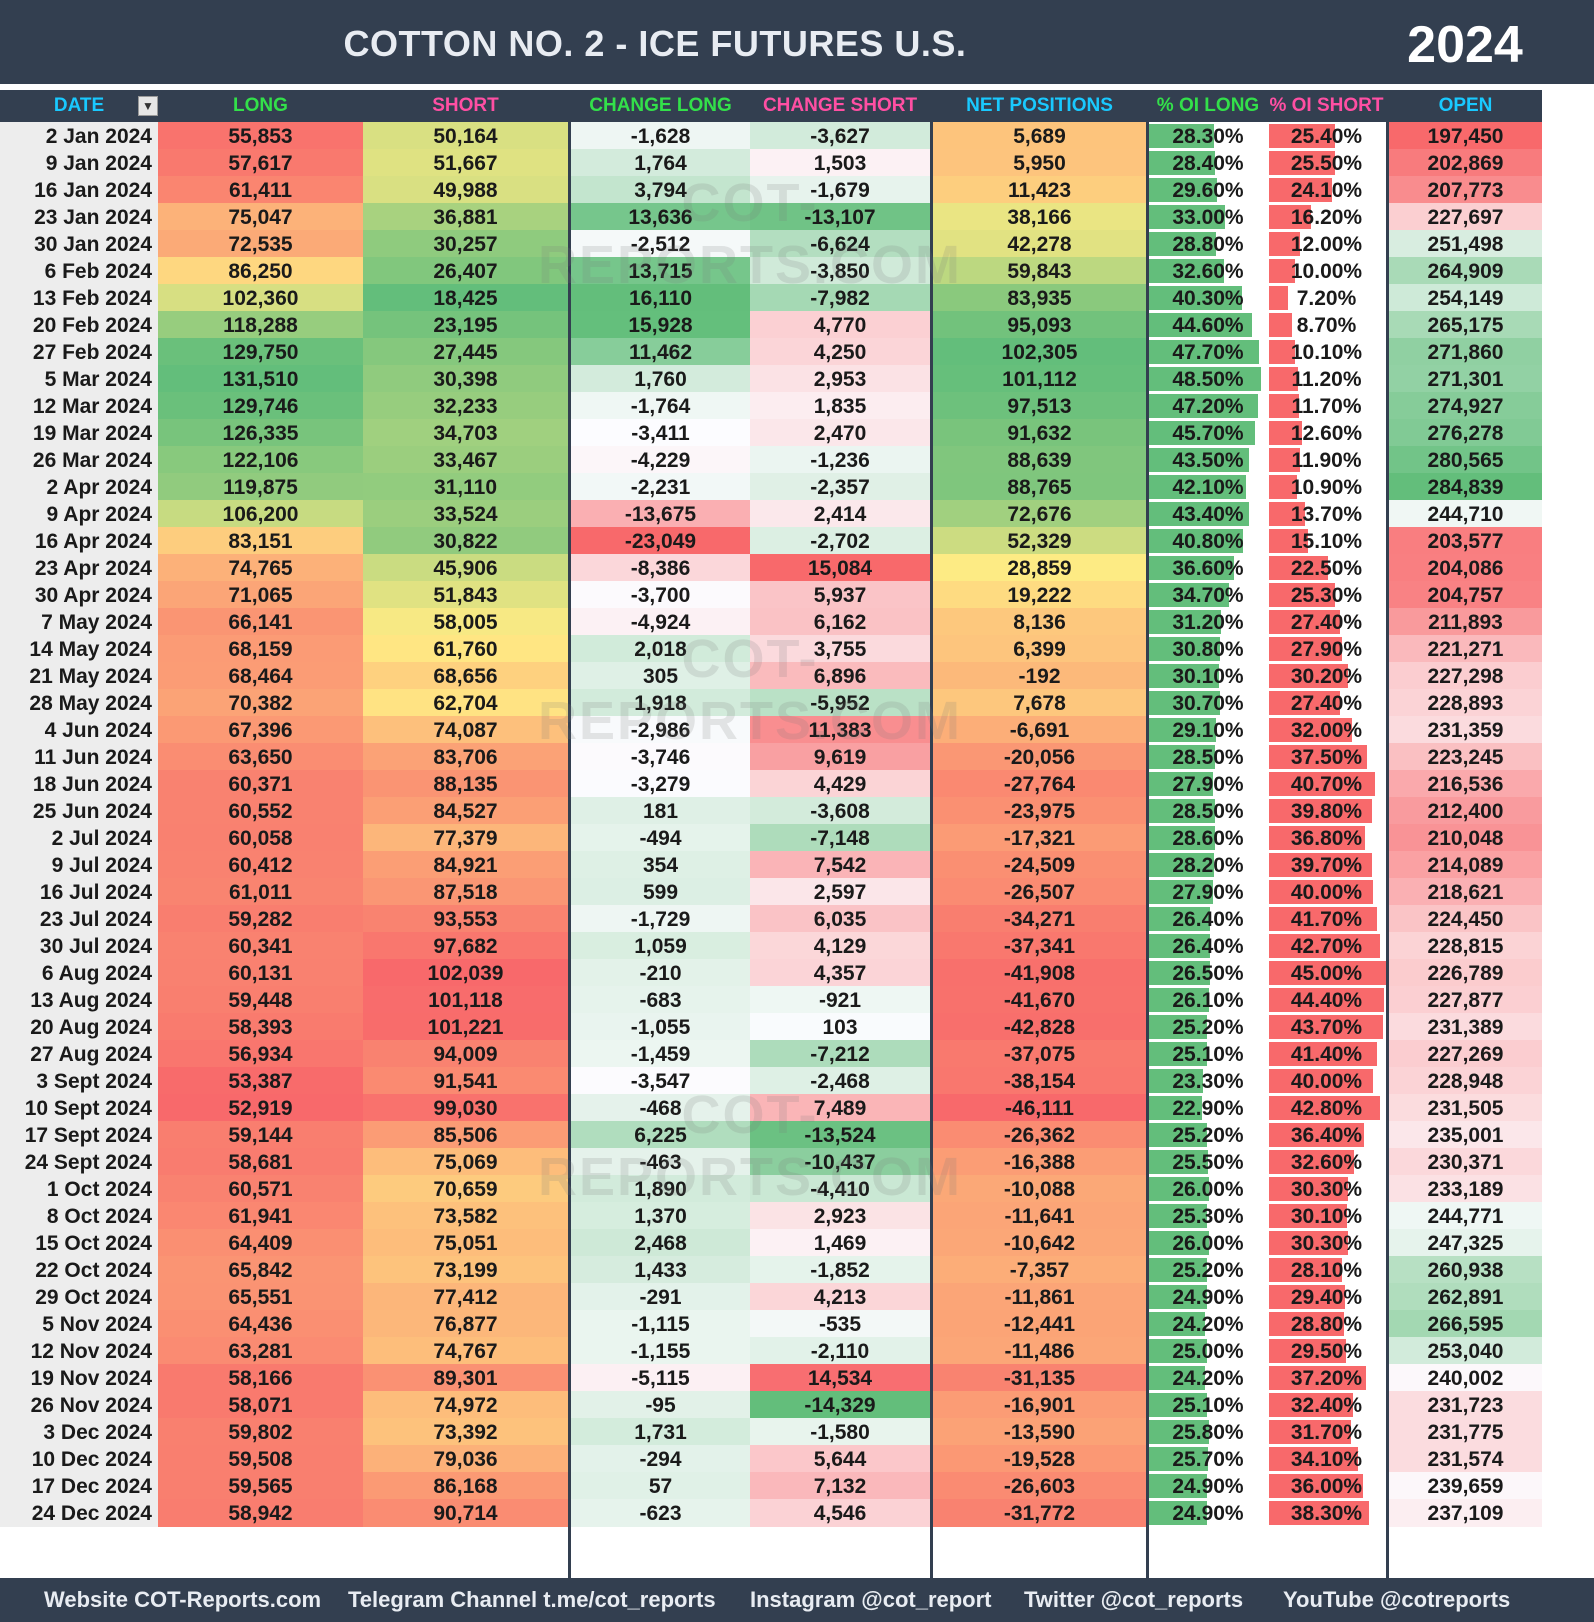  Describe the element at coordinates (1039, 1108) in the screenshot. I see `cell-net-positions: -46,111` at that location.